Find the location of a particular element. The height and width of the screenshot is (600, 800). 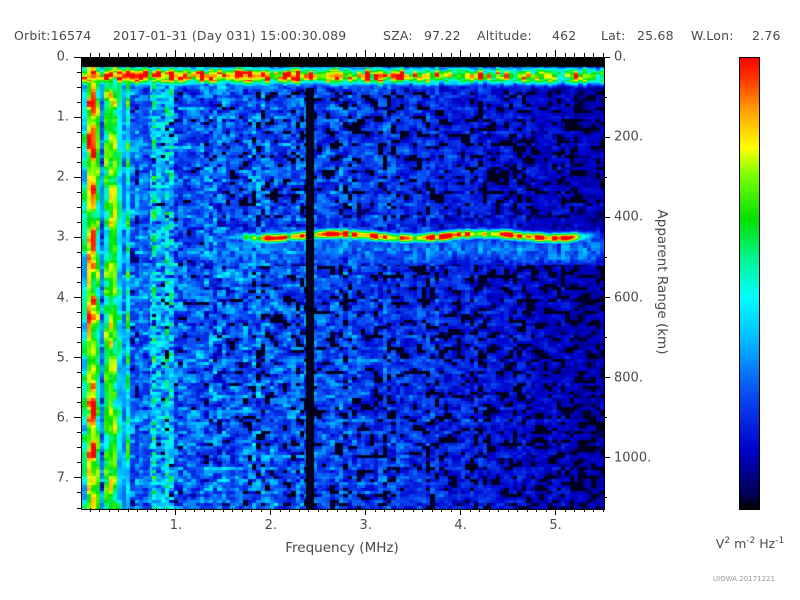

y-tick-label: 1. is located at coordinates (62, 117).